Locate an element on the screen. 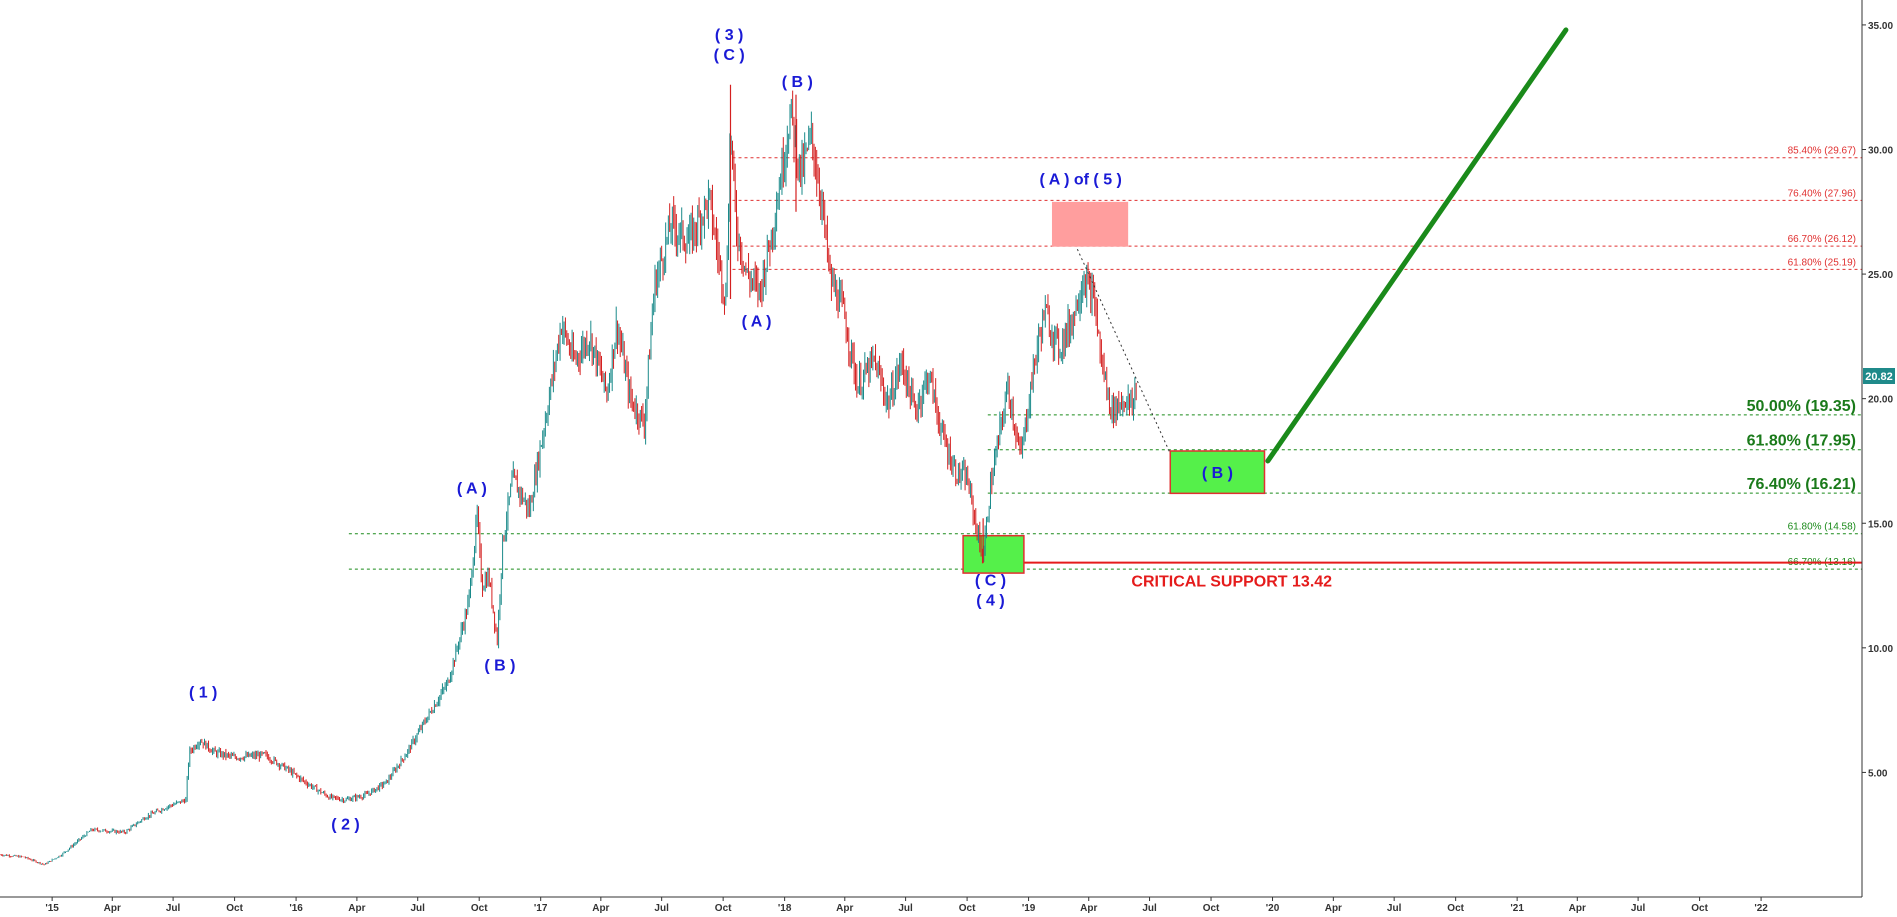  fib-label-red: 61.80% (25.19) is located at coordinates (1822, 262).